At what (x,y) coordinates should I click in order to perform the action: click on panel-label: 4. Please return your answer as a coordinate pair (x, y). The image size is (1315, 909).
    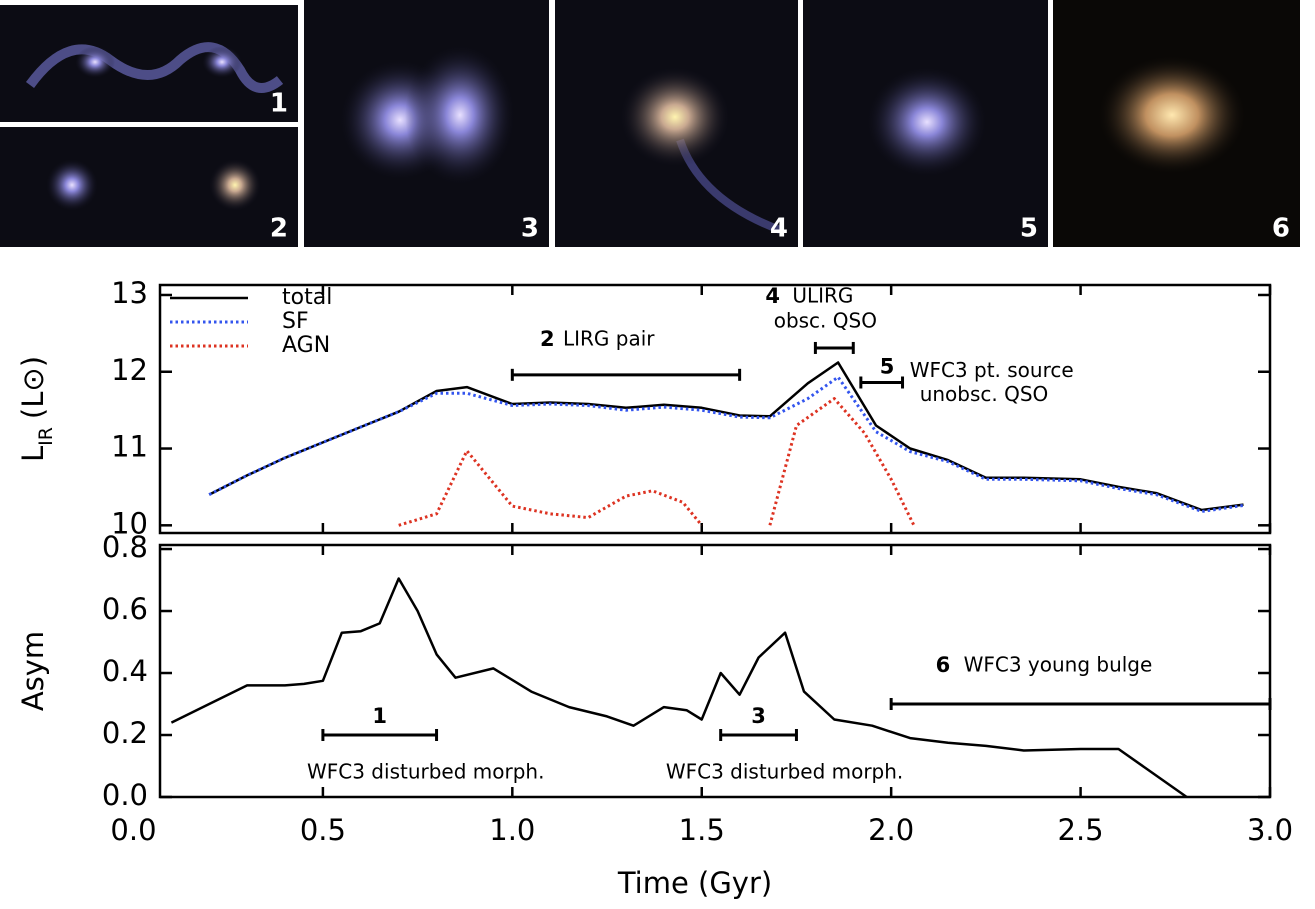
    Looking at the image, I should click on (779, 229).